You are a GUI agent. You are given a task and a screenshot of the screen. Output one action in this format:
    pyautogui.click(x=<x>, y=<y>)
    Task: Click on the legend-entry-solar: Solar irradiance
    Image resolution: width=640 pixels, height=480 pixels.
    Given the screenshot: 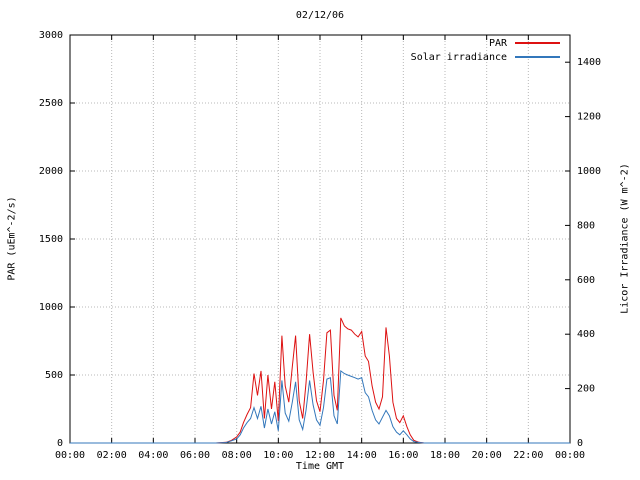 What is the action you would take?
    pyautogui.click(x=485, y=57)
    